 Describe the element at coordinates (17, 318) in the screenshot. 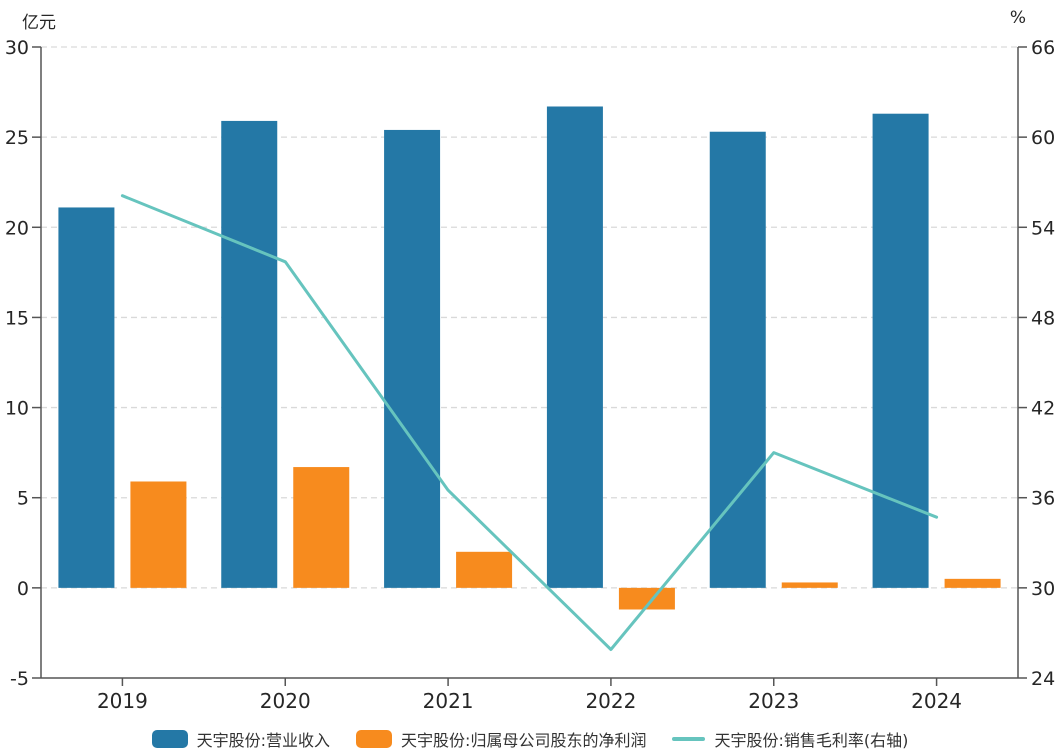

I see `left-axis-tick-label: 15` at that location.